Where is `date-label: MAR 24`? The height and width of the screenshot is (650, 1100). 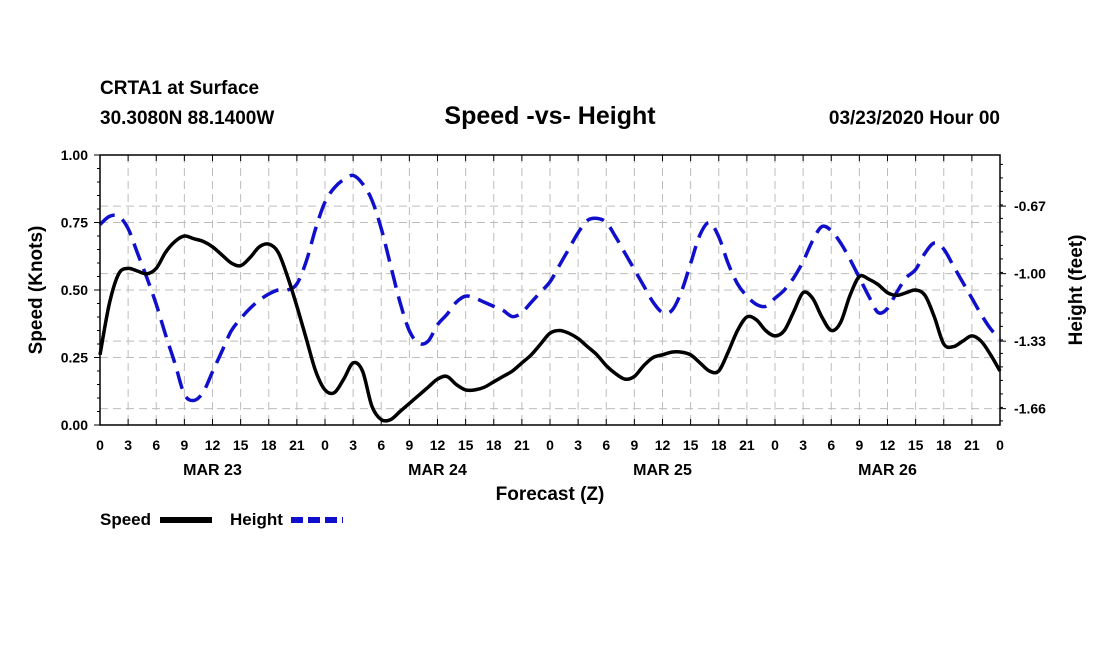
date-label: MAR 24 is located at coordinates (437, 470).